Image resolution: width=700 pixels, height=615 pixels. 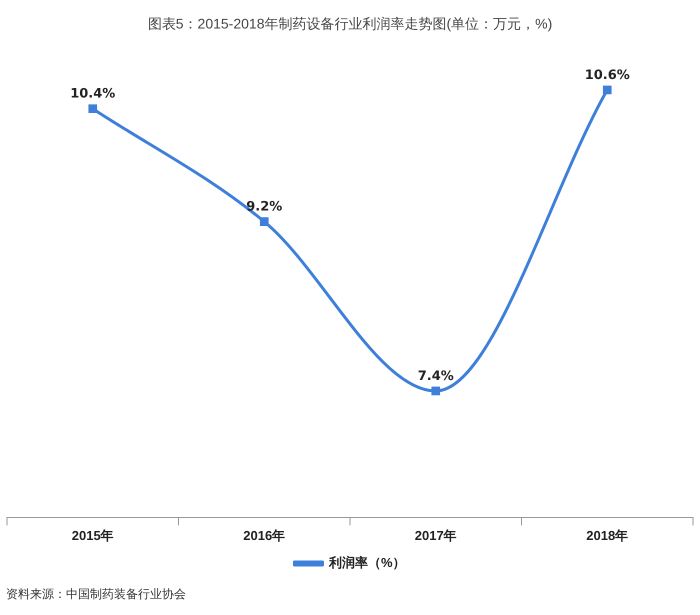 I want to click on text: 资料来源：中国制药装备行业协会, so click(x=96, y=594).